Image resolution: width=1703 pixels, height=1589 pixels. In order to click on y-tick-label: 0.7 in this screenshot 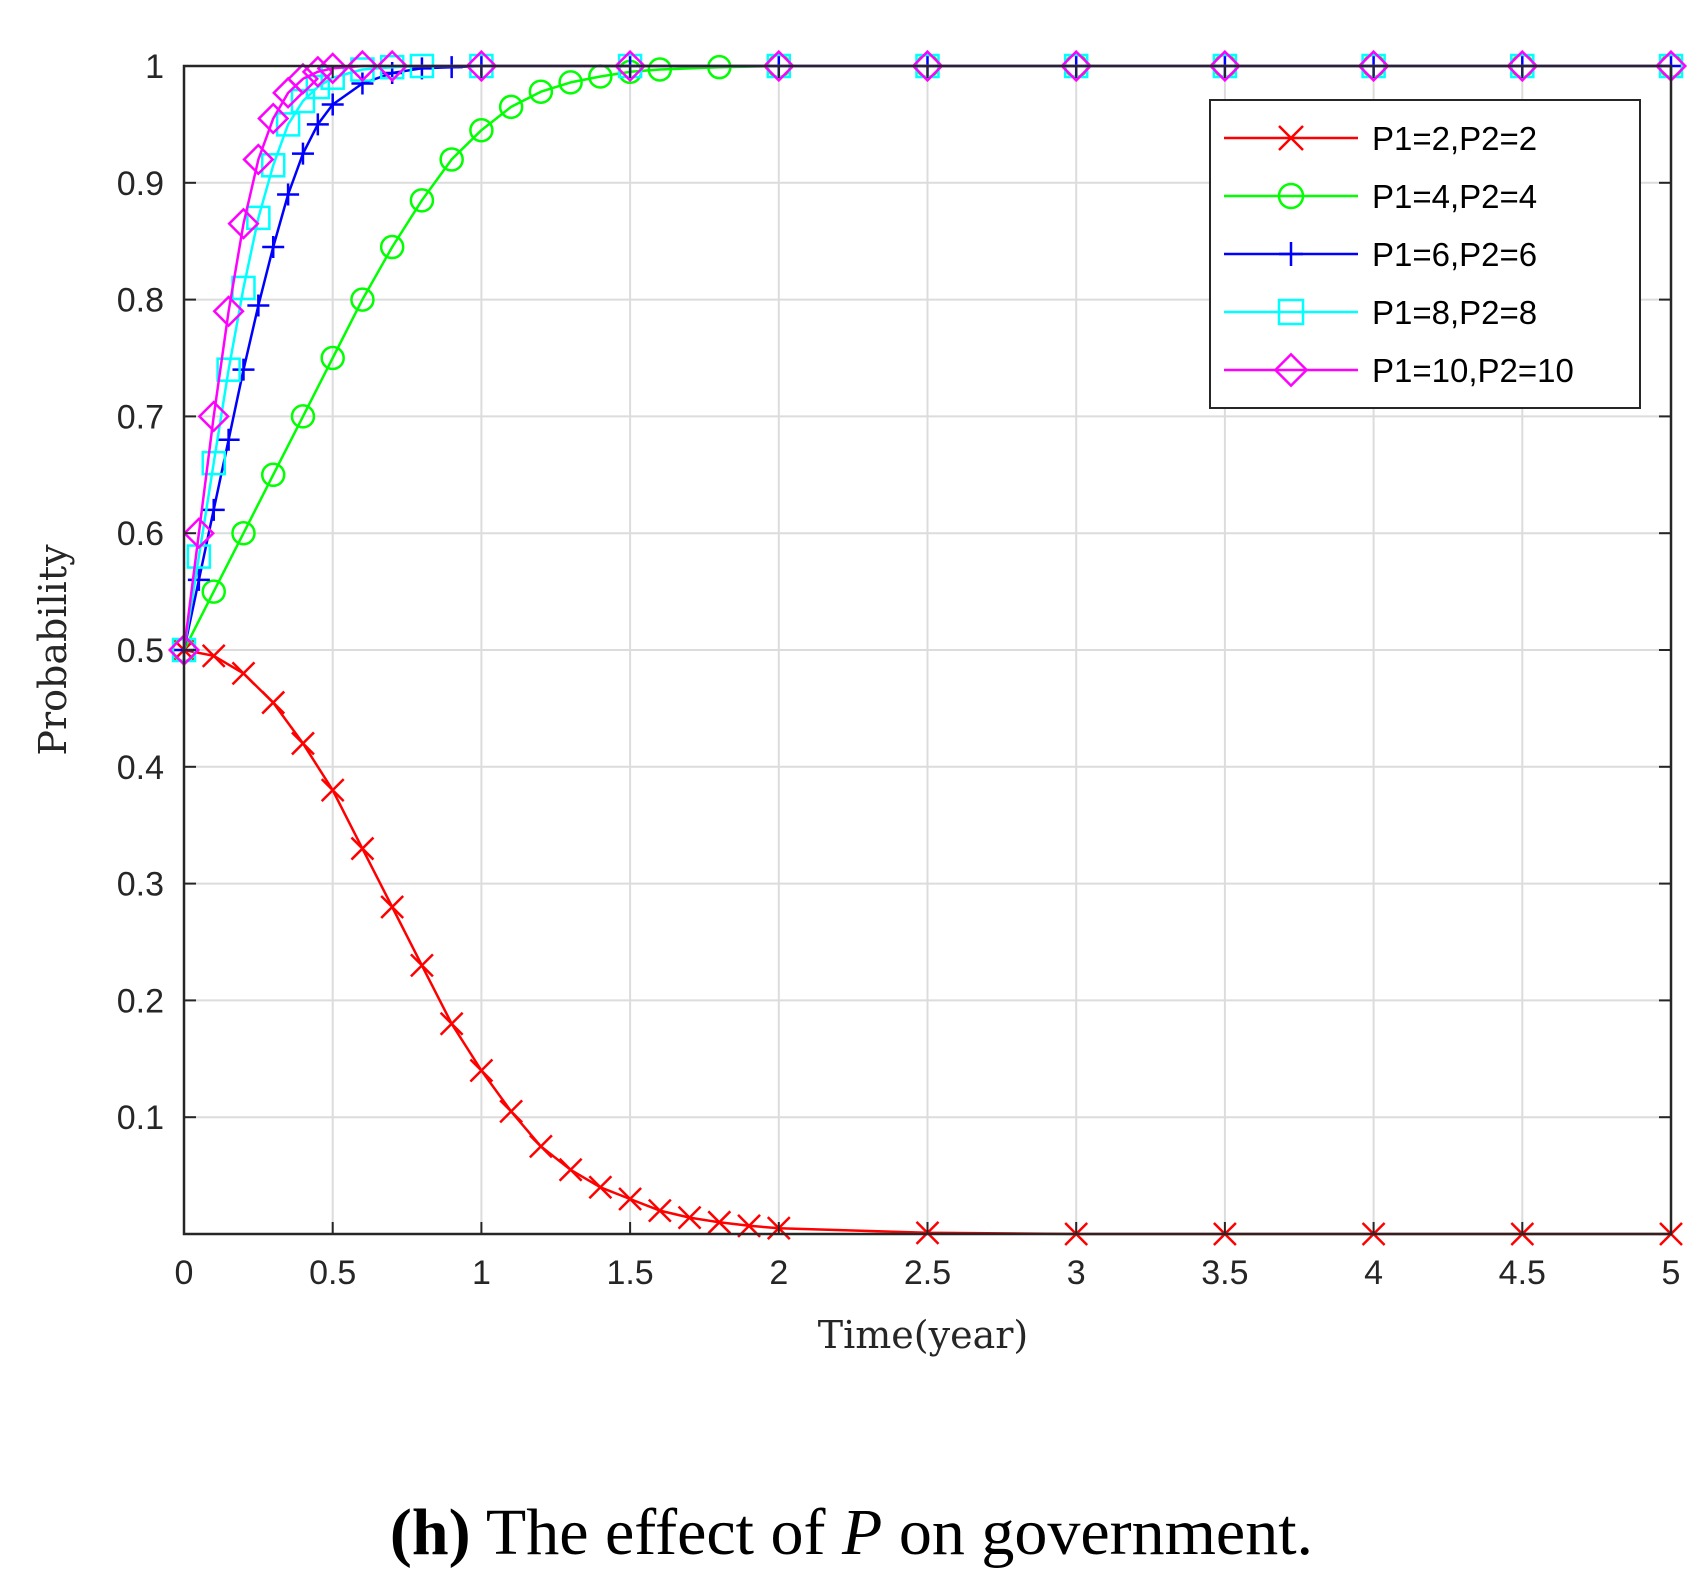, I will do `click(140, 417)`.